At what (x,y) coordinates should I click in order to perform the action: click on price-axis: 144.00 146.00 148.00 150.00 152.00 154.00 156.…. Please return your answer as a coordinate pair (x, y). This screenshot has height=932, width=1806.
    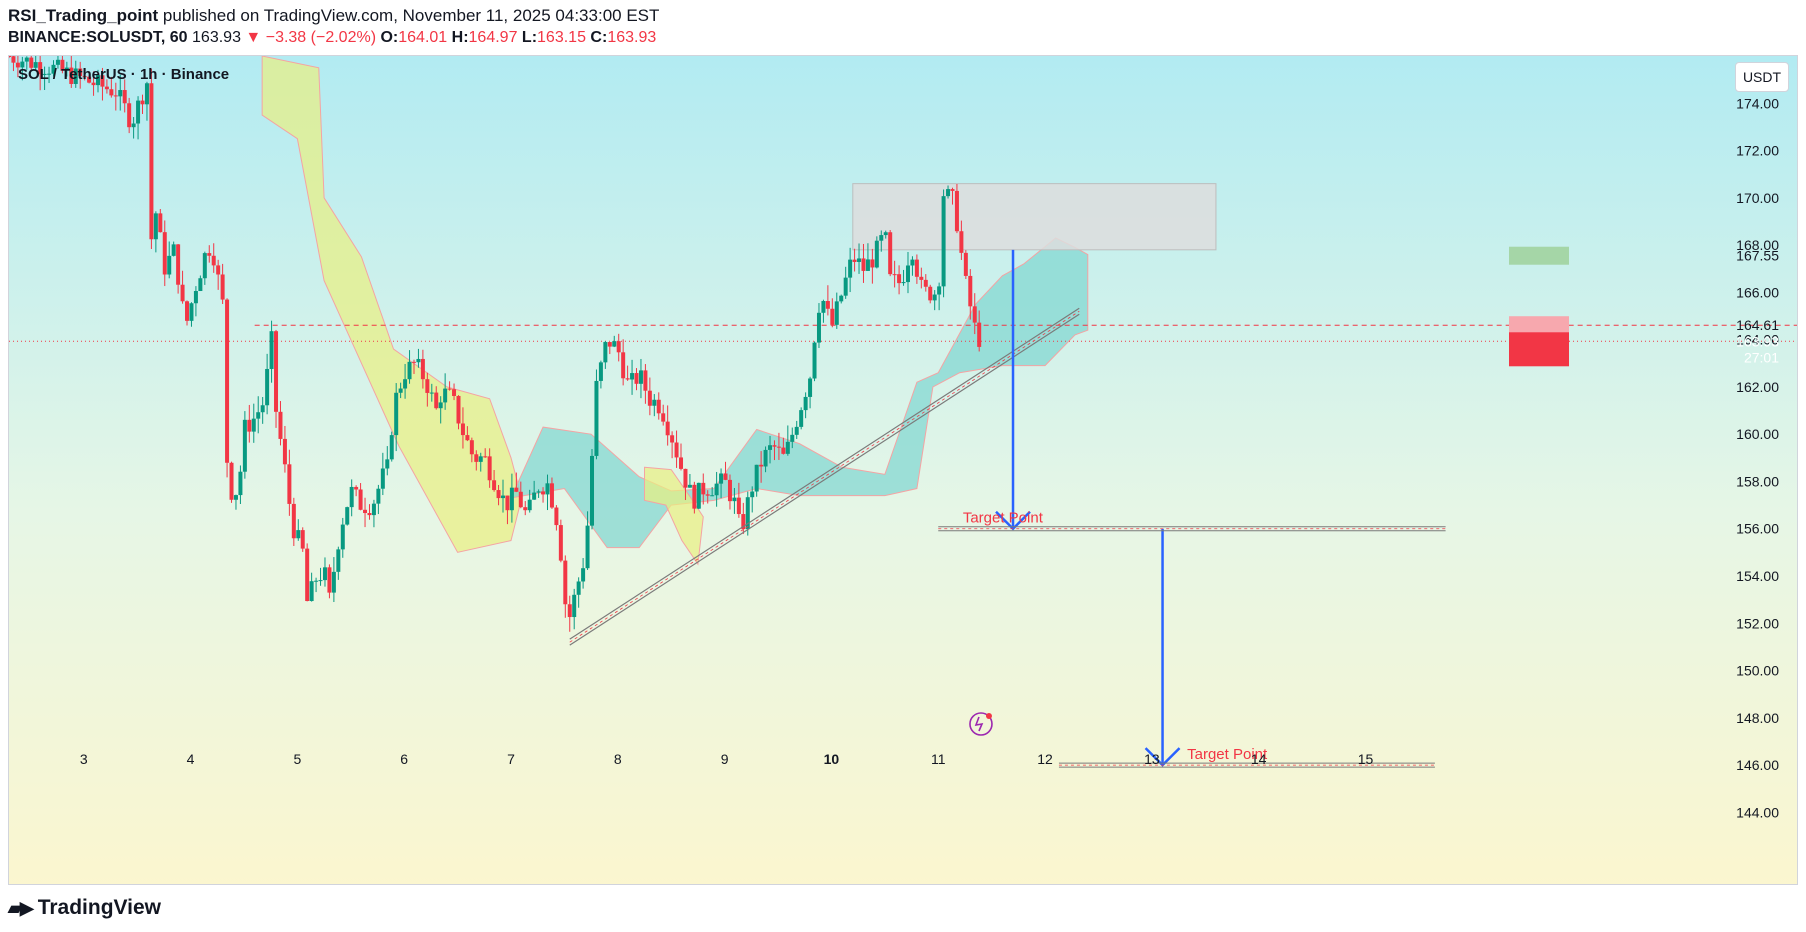
    Looking at the image, I should click on (1648, 470).